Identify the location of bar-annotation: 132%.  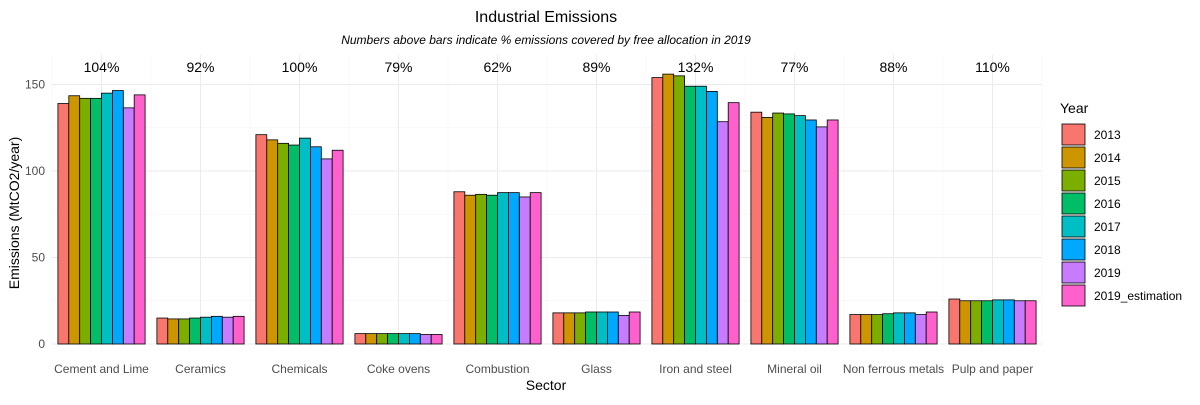
(696, 67).